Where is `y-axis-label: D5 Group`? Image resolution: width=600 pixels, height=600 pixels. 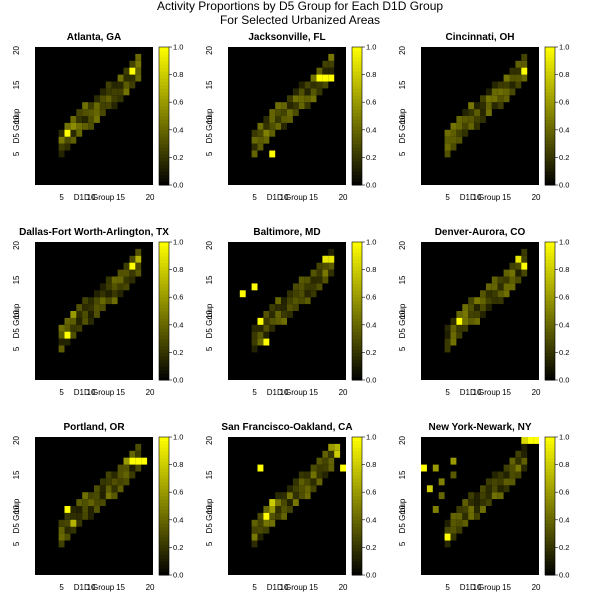
y-axis-label: D5 Group is located at coordinates (16, 125).